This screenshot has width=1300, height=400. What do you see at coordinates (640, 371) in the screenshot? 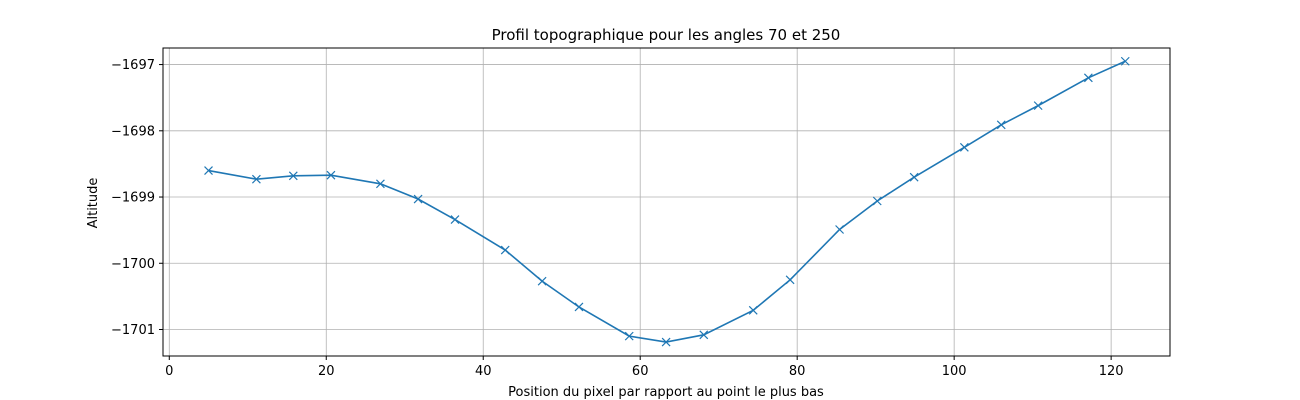
I see `x-tick-label: 60` at bounding box center [640, 371].